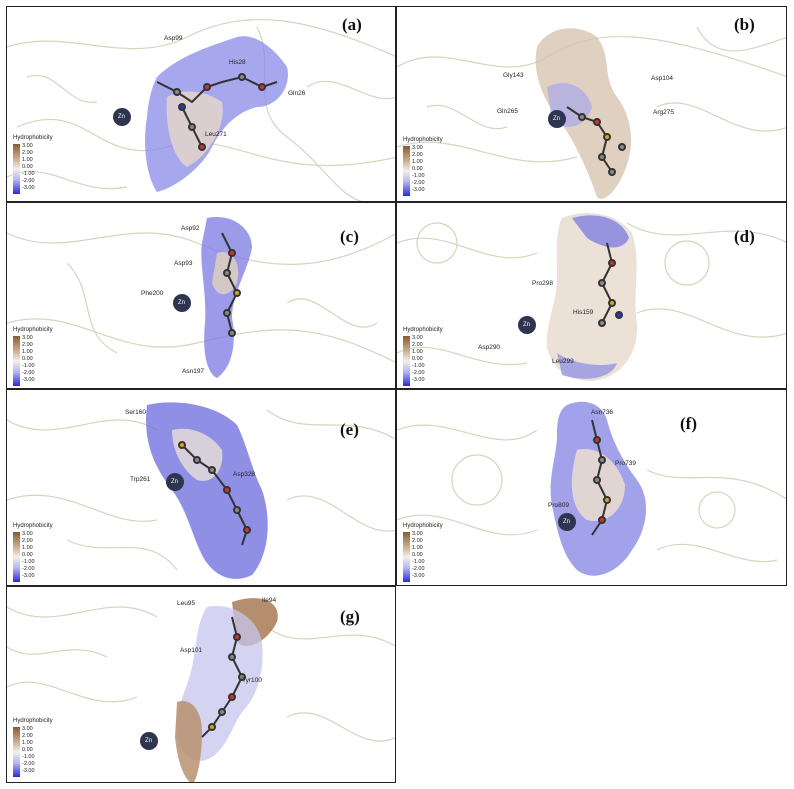  I want to click on residue-label: Asp99, so click(173, 38).